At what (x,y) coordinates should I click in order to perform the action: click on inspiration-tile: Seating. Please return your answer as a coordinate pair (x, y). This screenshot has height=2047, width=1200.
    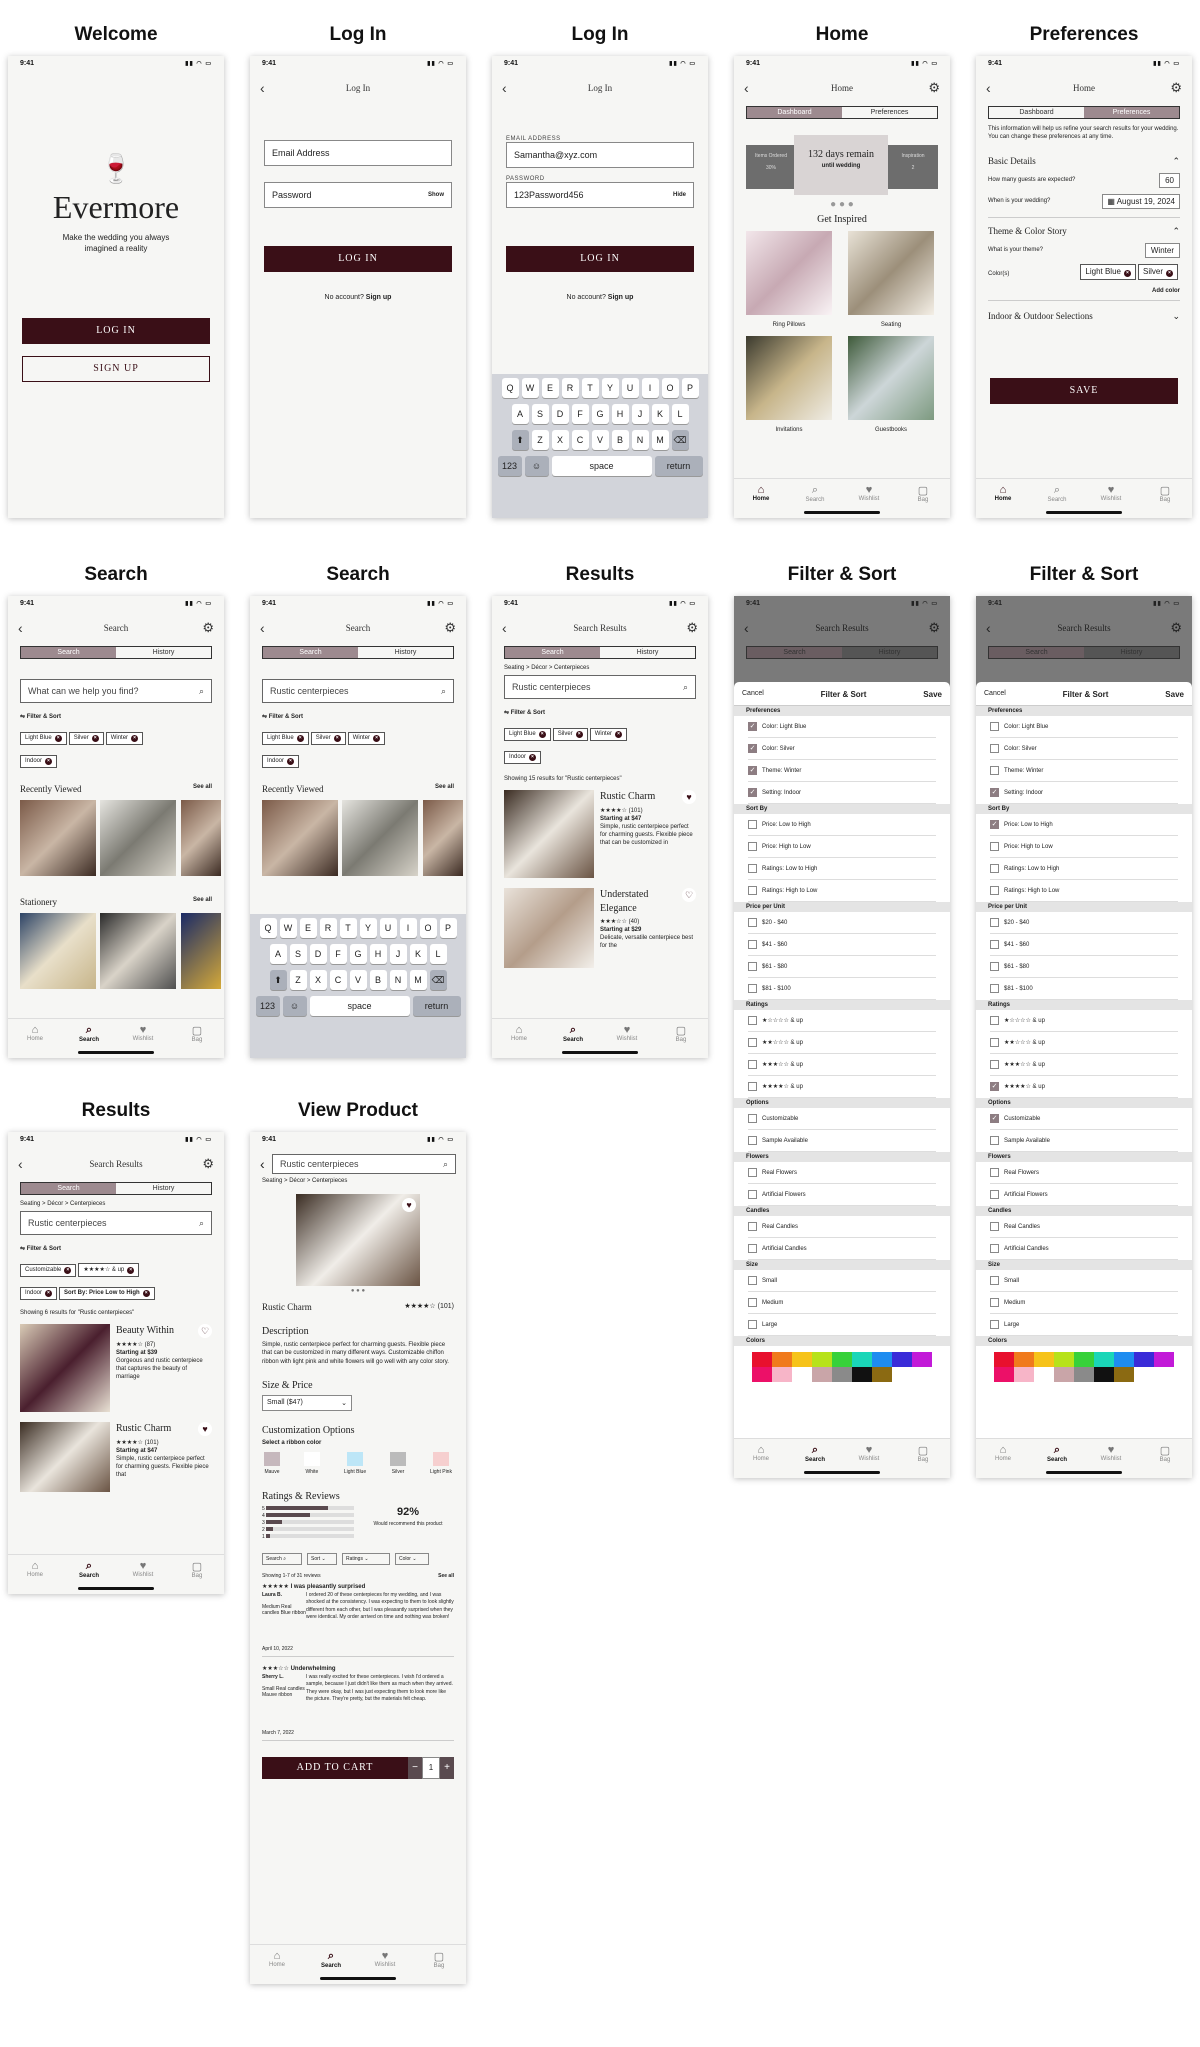
    Looking at the image, I should click on (891, 279).